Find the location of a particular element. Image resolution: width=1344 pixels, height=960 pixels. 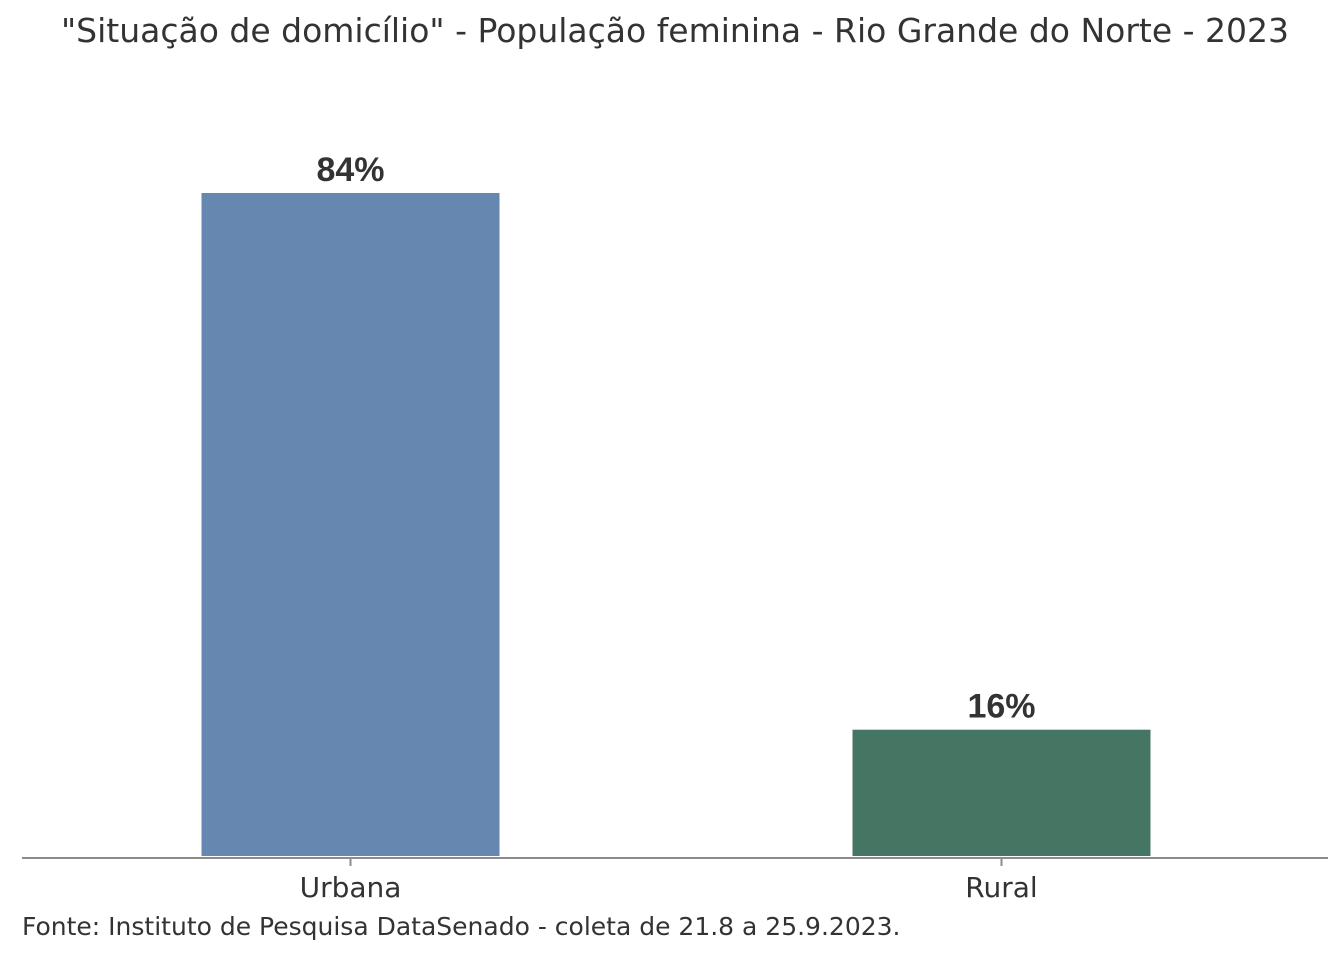

x-tick-label-rural: Rural is located at coordinates (1001, 887).